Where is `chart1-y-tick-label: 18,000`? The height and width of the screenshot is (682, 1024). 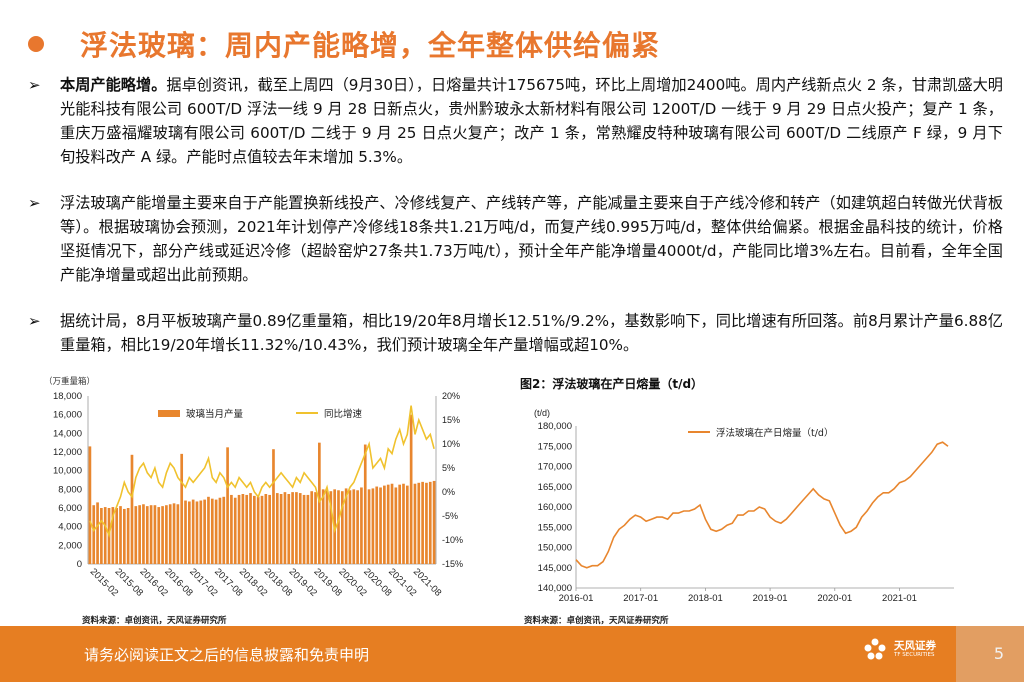
chart1-y-tick-label: 18,000 is located at coordinates (67, 396).